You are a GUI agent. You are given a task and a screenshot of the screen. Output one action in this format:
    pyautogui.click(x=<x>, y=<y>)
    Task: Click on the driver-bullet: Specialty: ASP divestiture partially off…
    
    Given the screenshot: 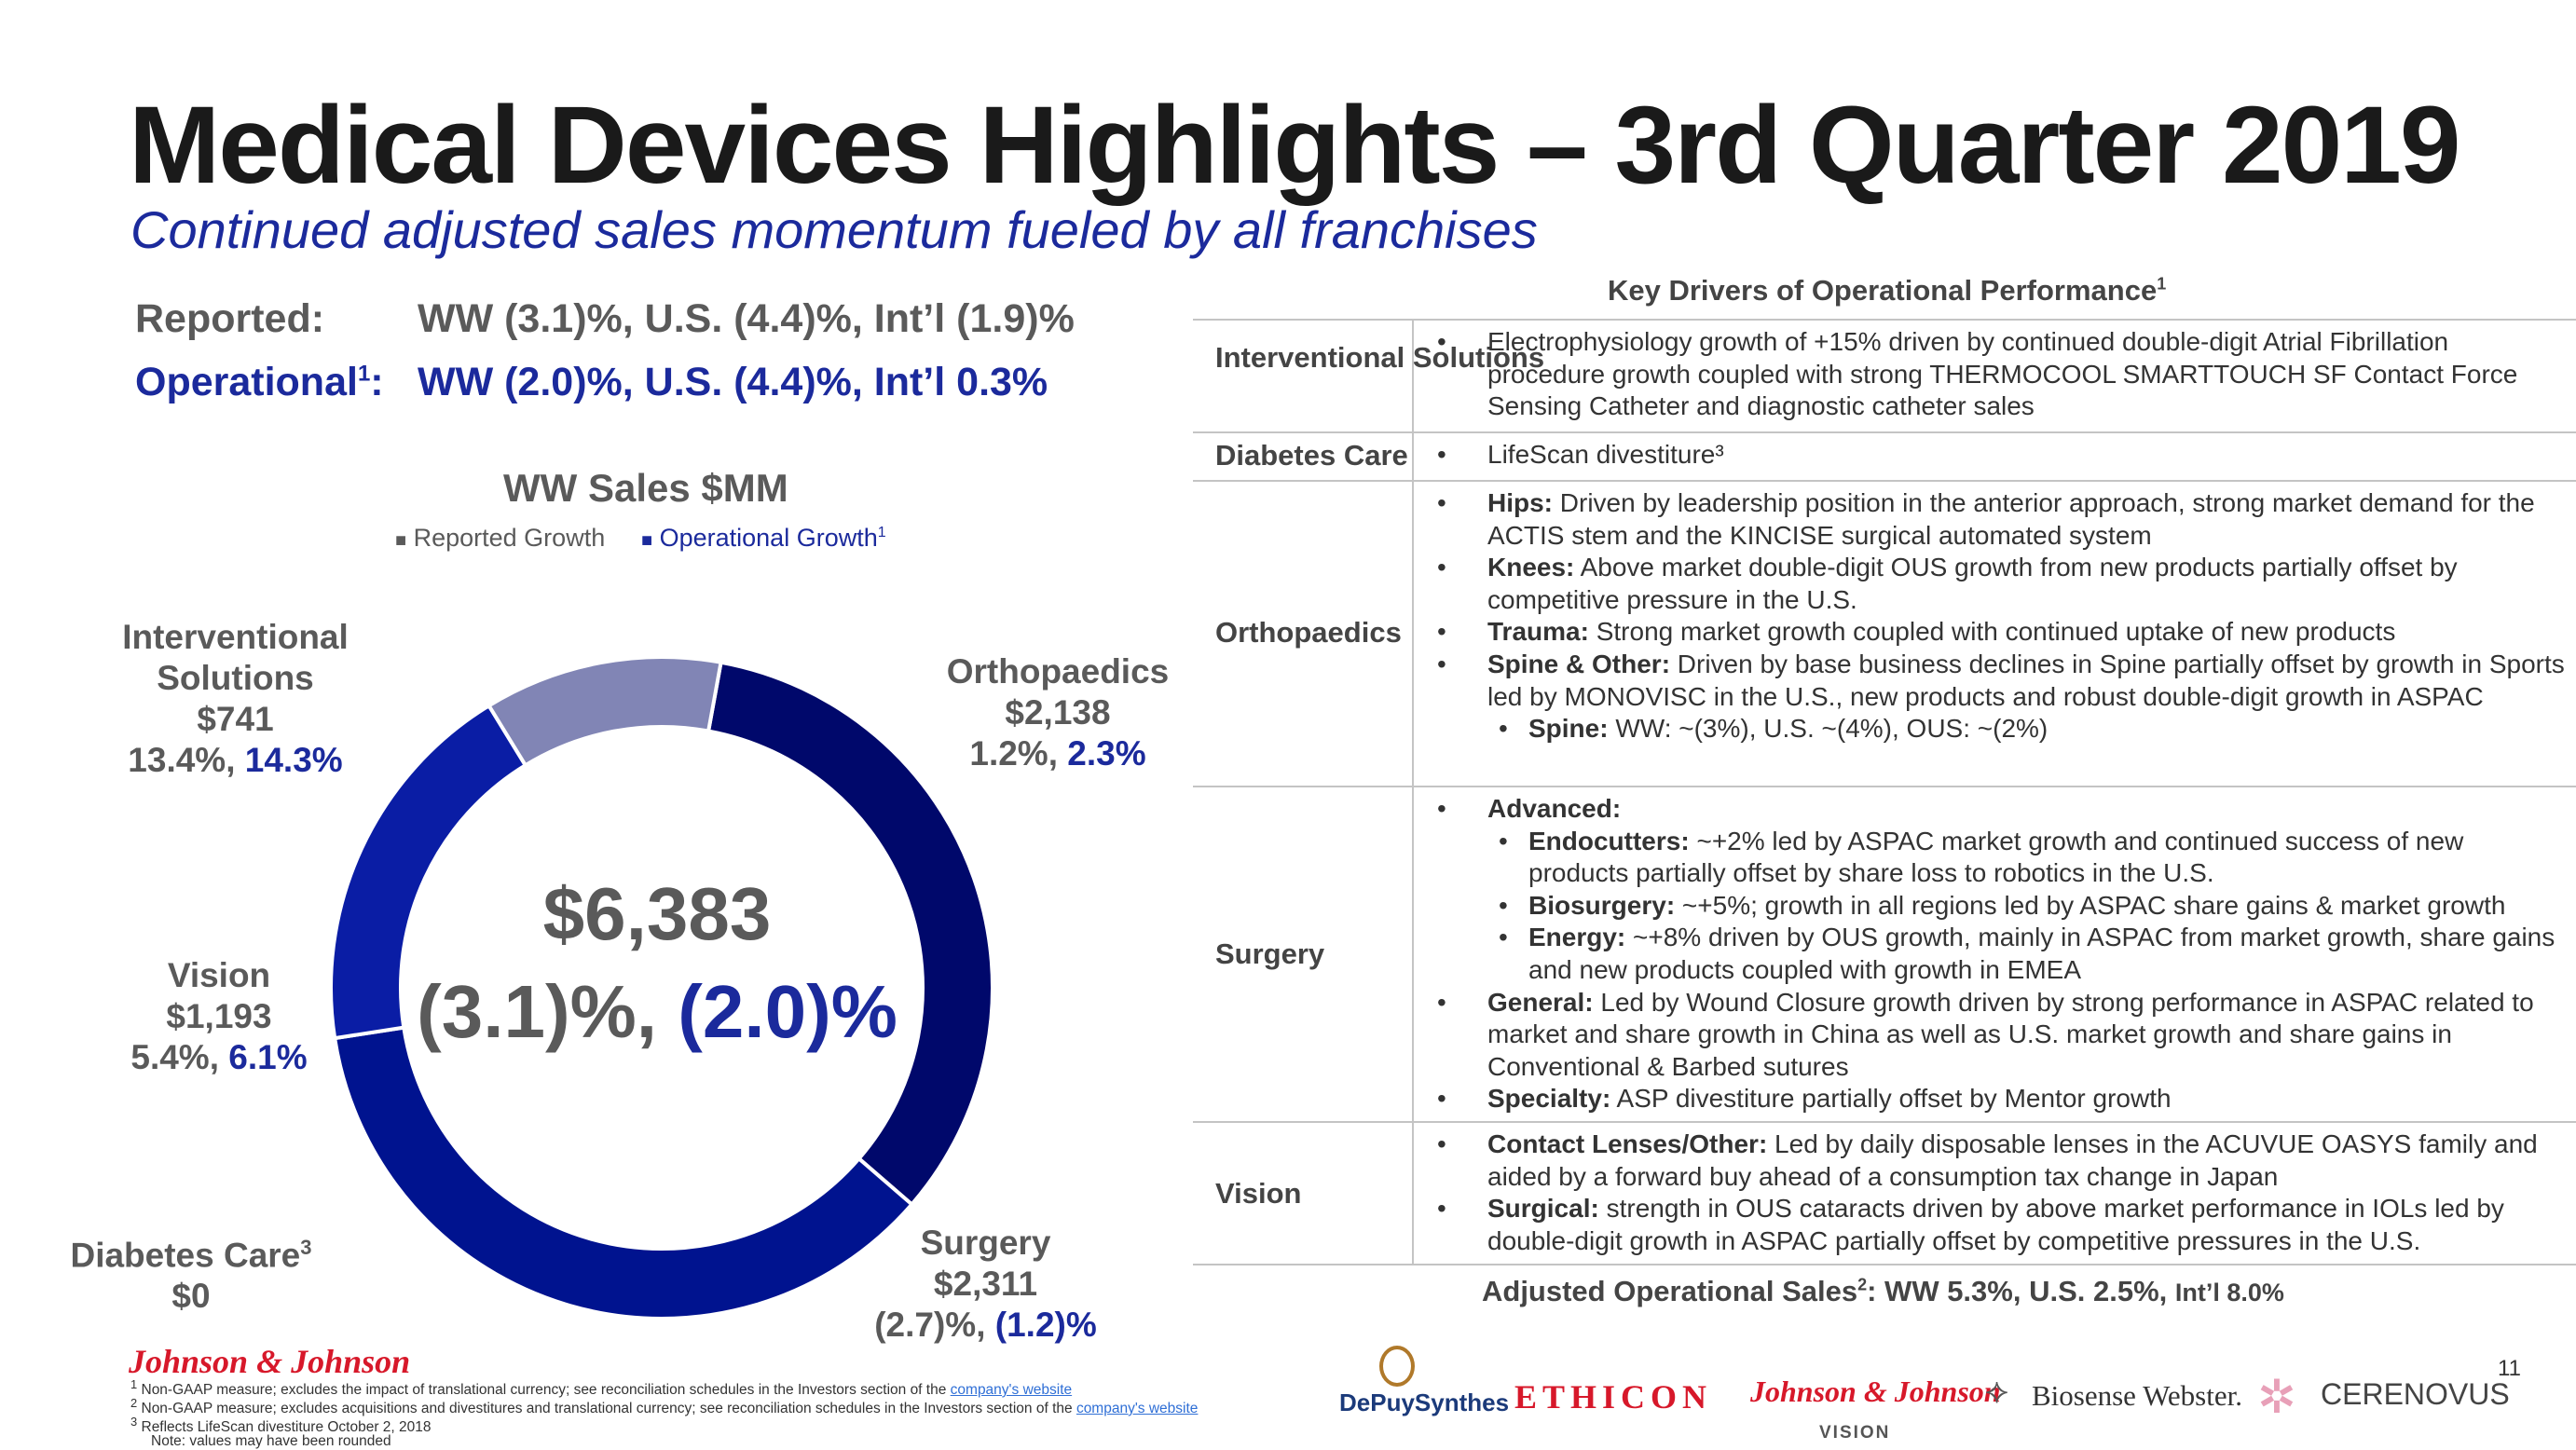 What is the action you would take?
    pyautogui.click(x=2001, y=1099)
    